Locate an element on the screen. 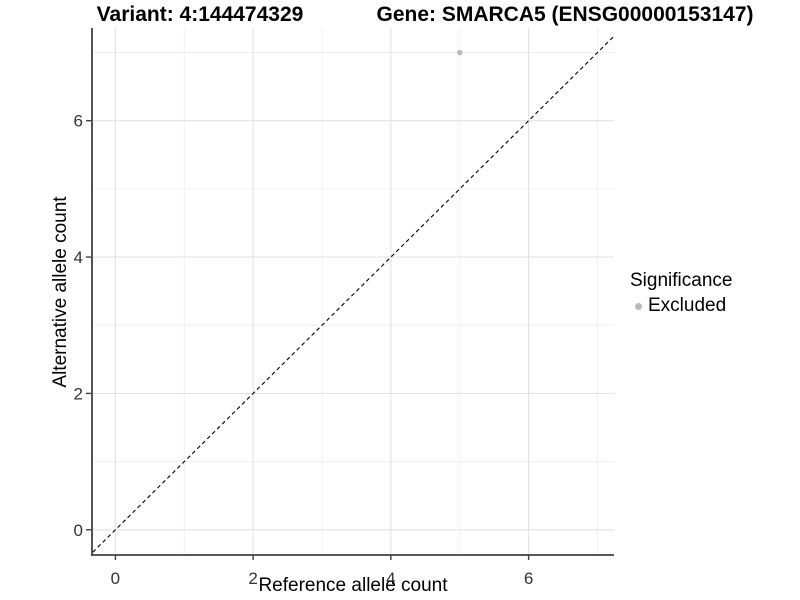  legend: Significance Excluded is located at coordinates (681, 293).